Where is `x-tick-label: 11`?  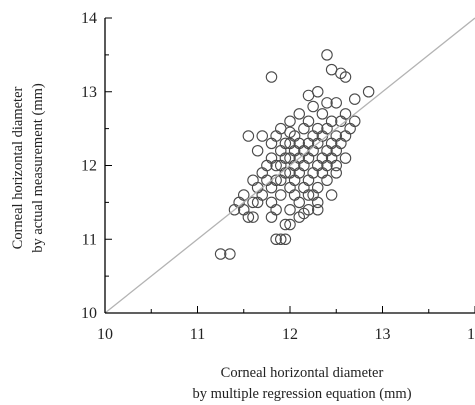
x-tick-label: 11 is located at coordinates (197, 334).